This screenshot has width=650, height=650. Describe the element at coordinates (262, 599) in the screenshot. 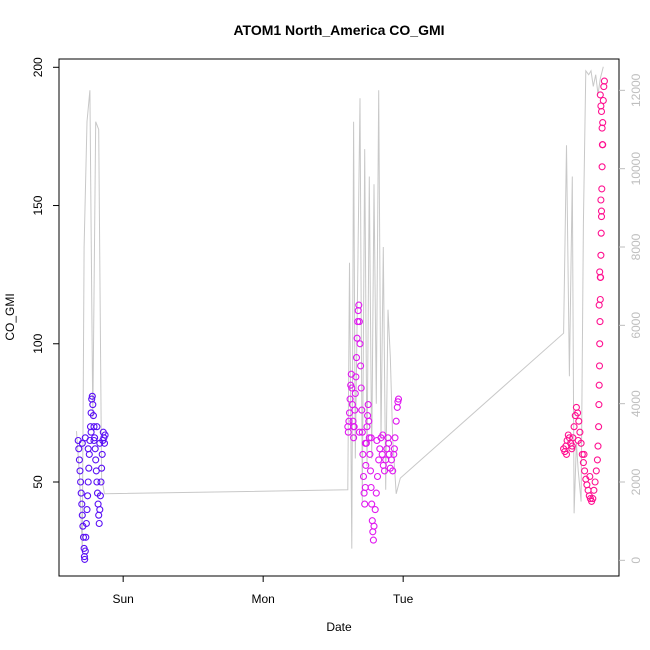

I see `x-tick-label: Mon` at that location.